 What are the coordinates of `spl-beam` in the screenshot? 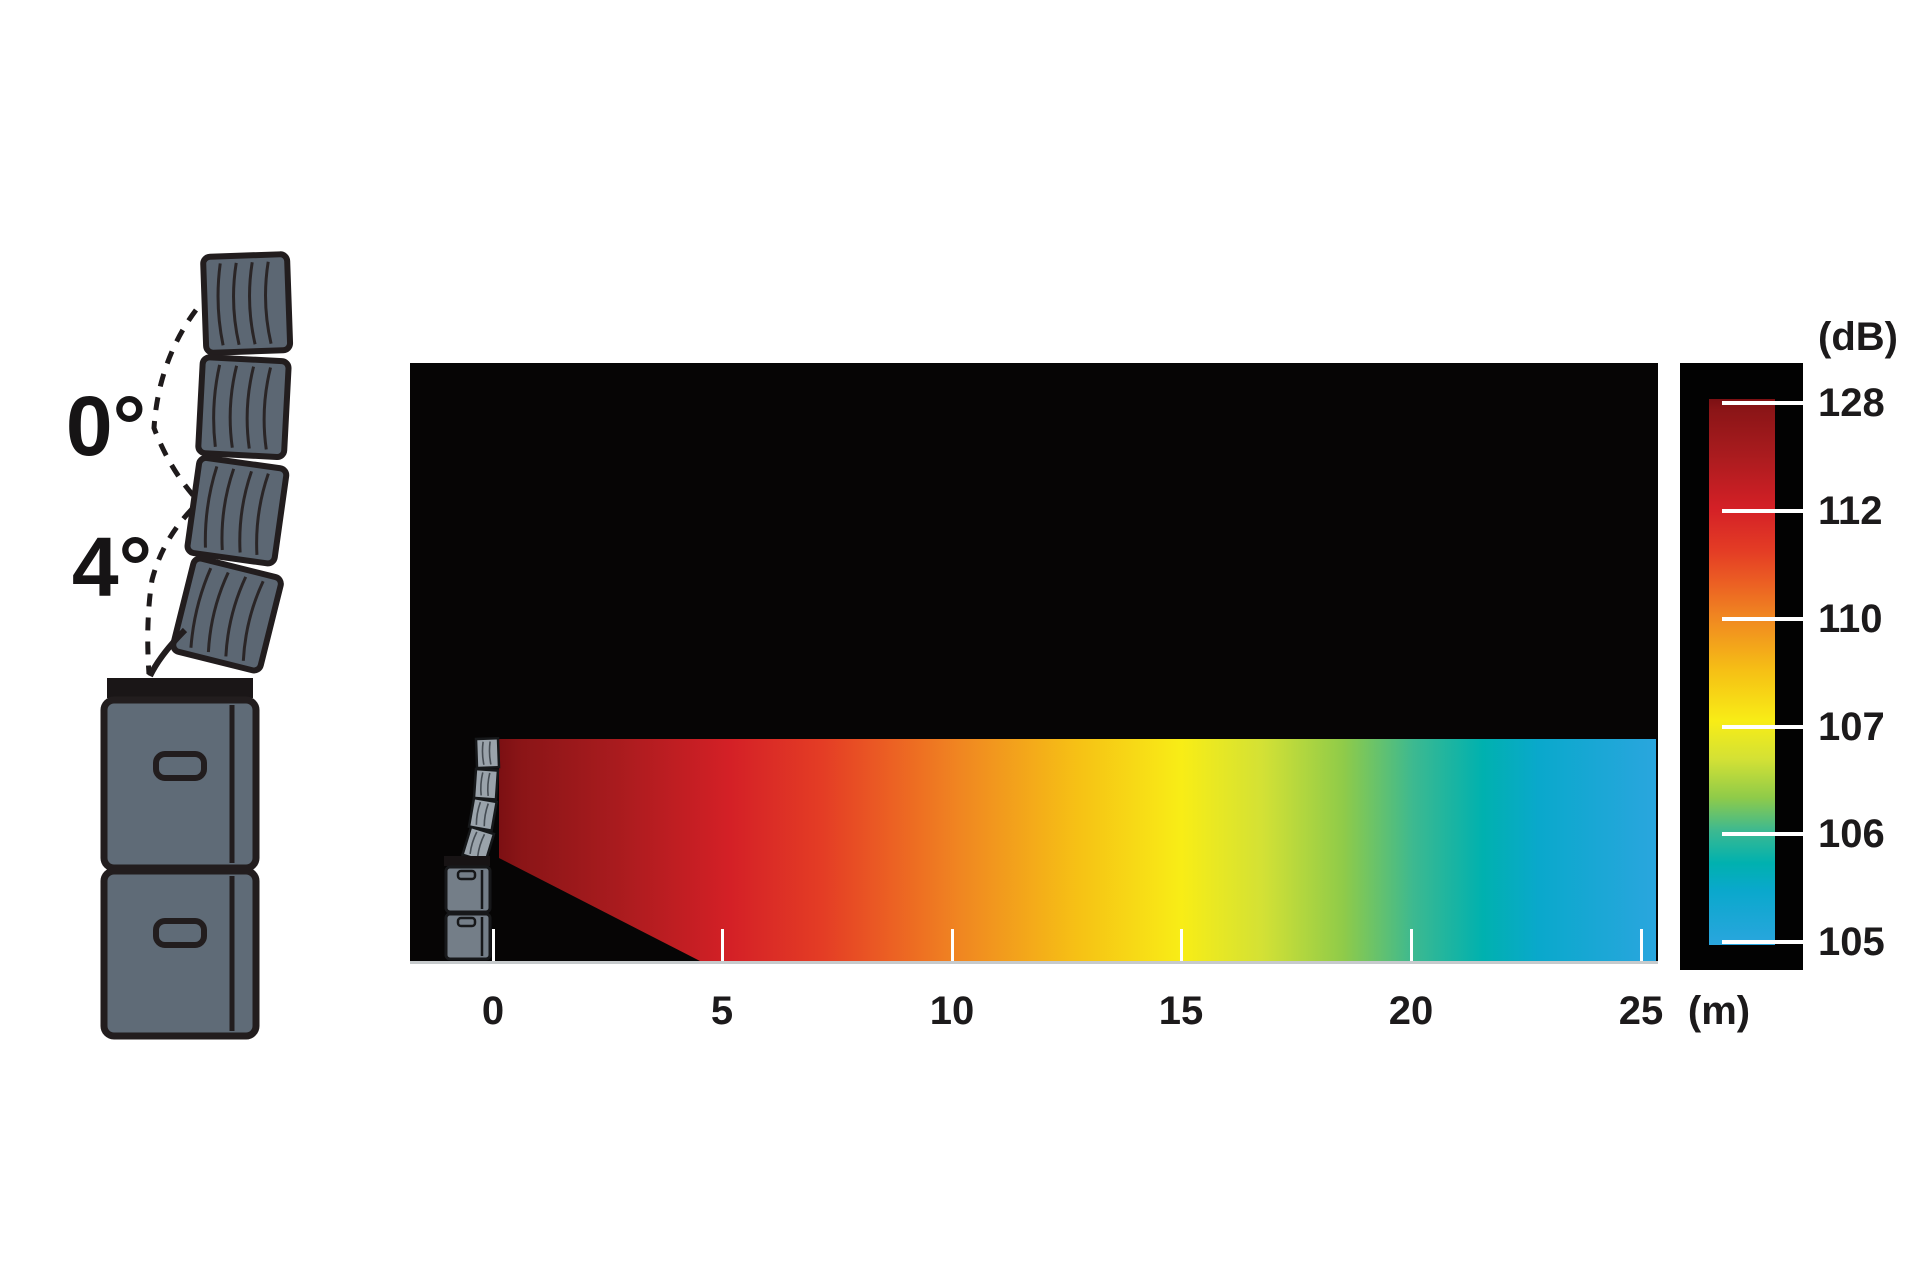 It's located at (1077, 850).